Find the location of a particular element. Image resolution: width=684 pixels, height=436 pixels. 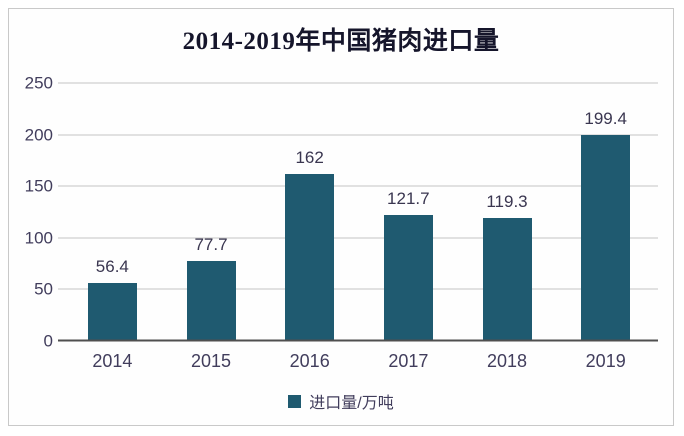

chart-title: 2014-2019年中国猪肉进口量 is located at coordinates (341, 41).